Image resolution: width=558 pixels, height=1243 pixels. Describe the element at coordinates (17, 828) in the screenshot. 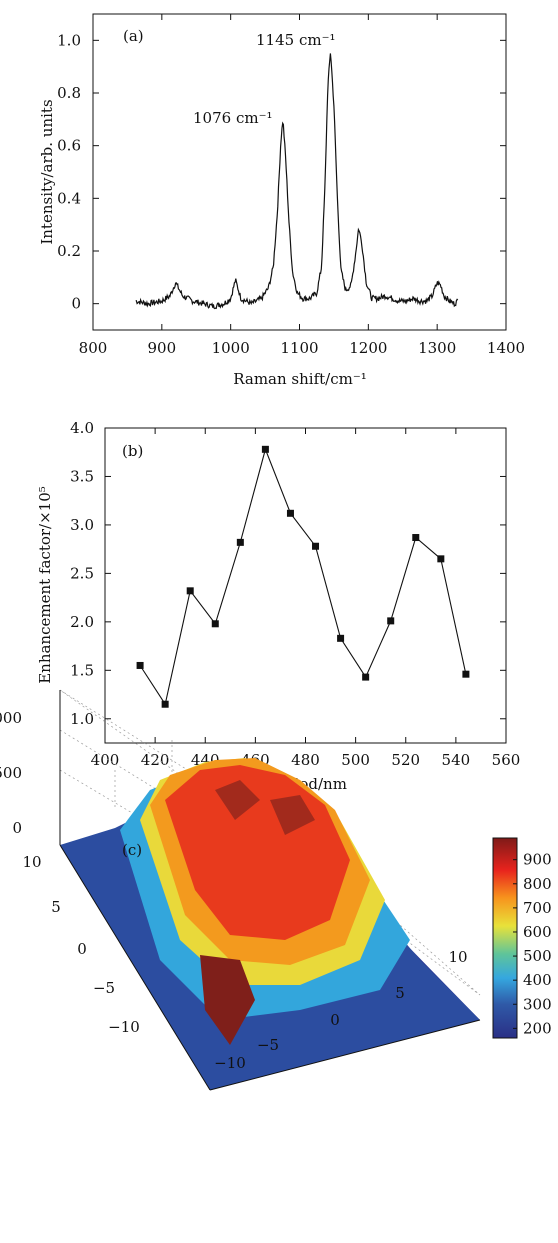

I see `chart-c-z-tick-label: 0` at that location.